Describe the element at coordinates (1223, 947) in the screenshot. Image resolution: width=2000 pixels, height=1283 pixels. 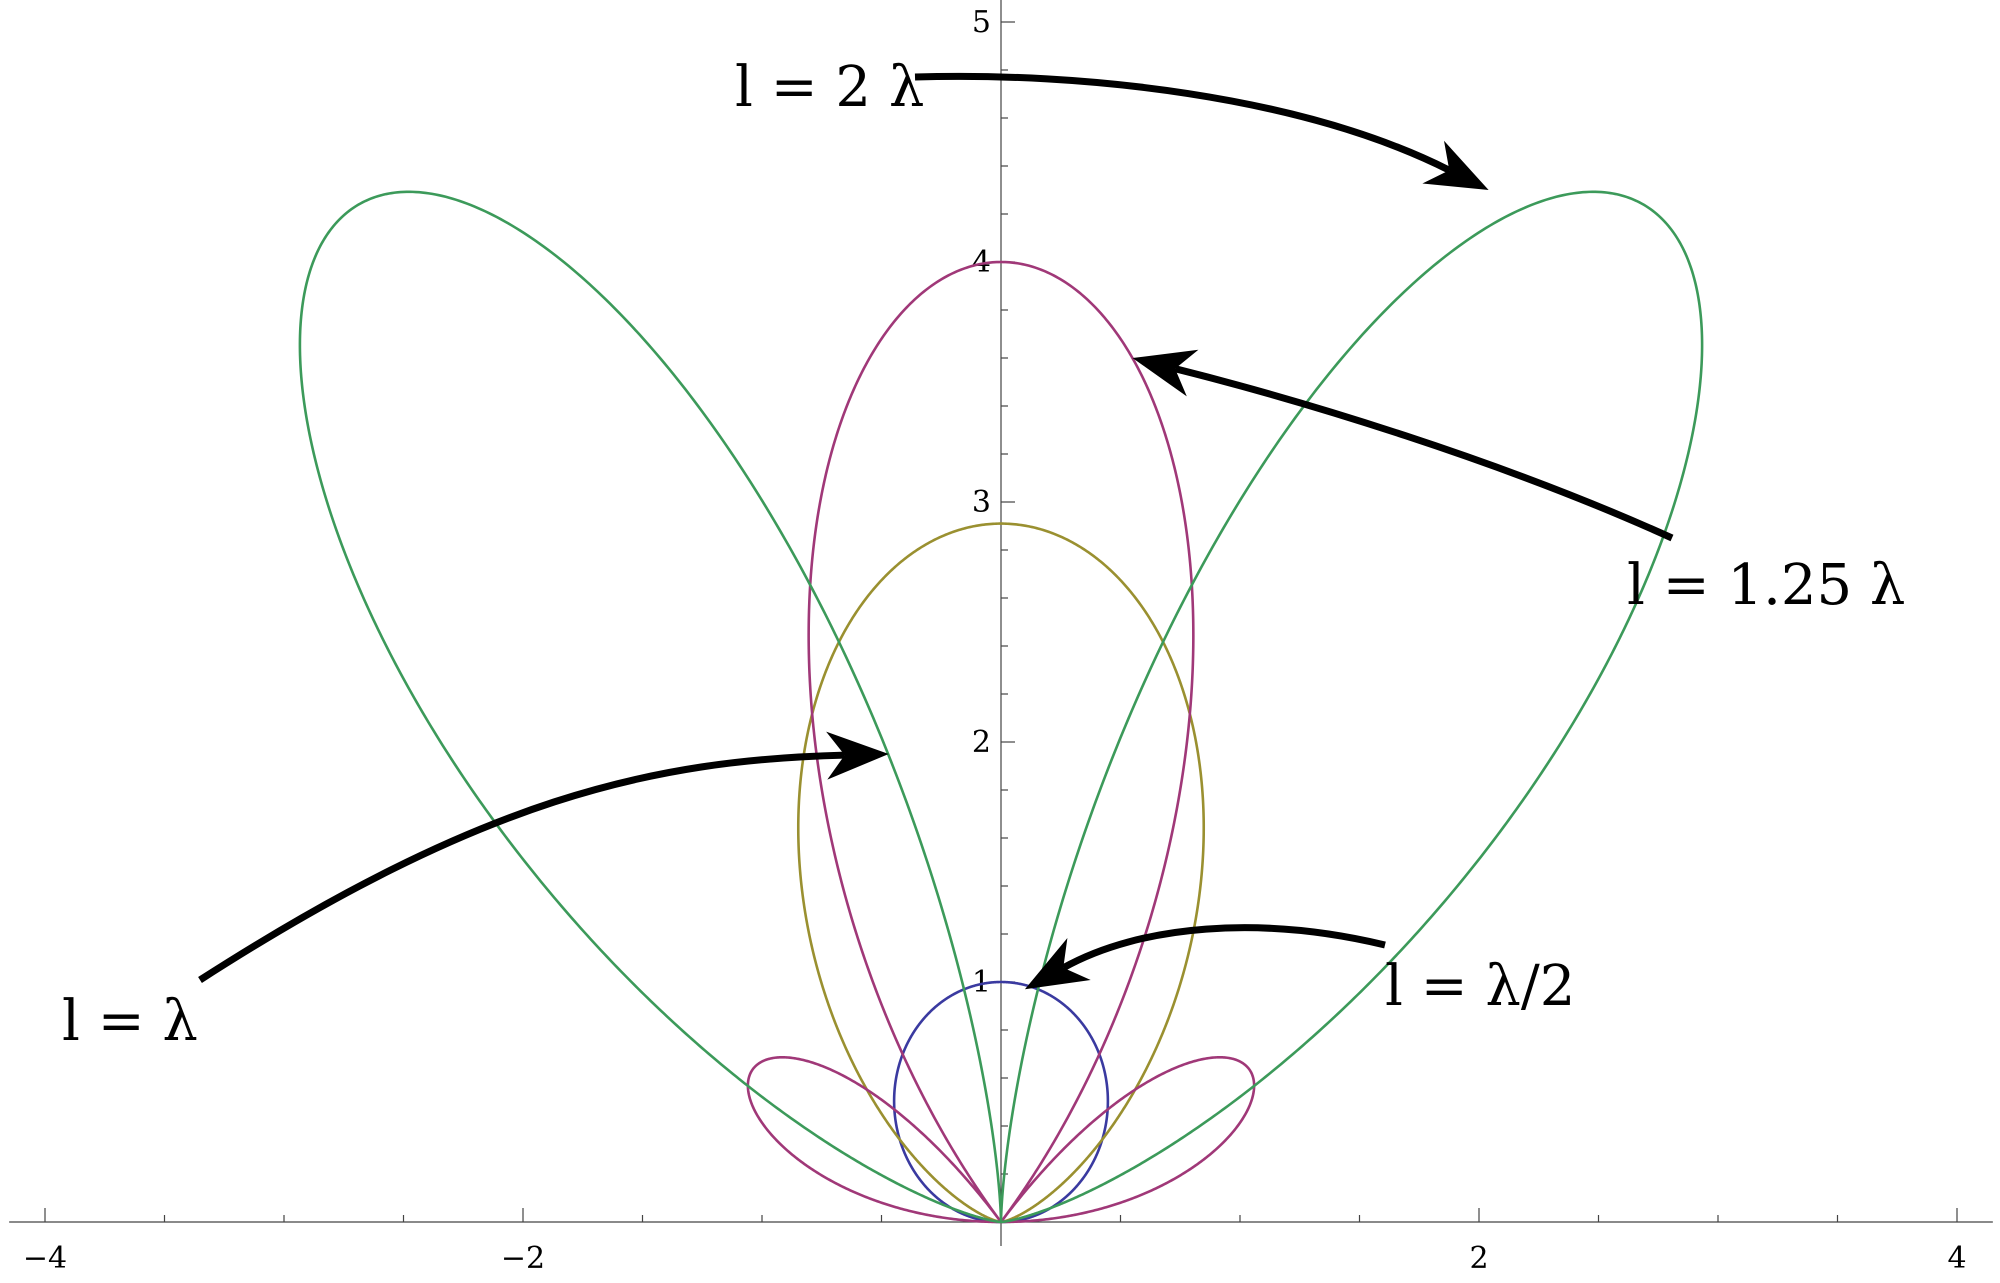
I see `arrow-shaft-half-wave` at that location.